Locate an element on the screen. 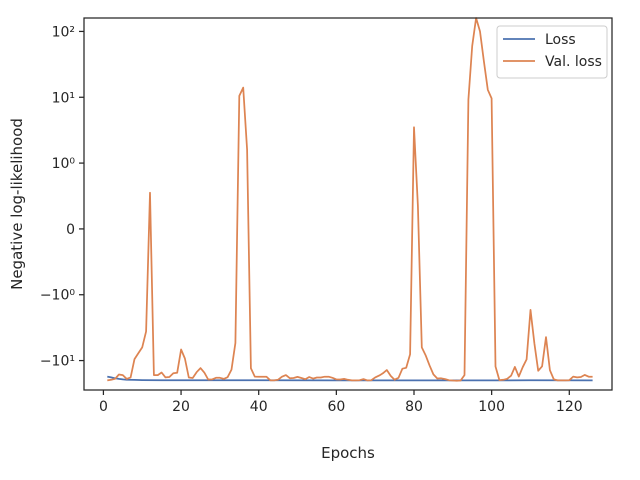 The width and height of the screenshot is (640, 480). x-tick-label: 80 is located at coordinates (414, 407).